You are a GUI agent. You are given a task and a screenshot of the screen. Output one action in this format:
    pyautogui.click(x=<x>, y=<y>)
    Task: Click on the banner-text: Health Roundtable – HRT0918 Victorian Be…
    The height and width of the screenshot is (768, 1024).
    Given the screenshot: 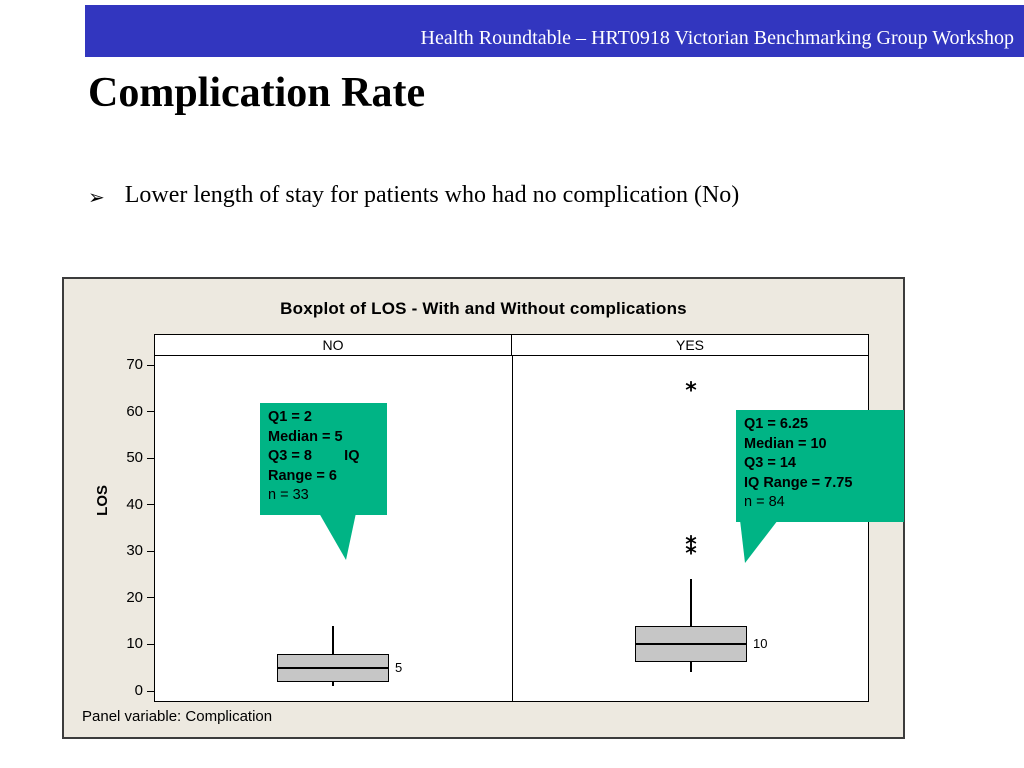 What is the action you would take?
    pyautogui.click(x=717, y=38)
    